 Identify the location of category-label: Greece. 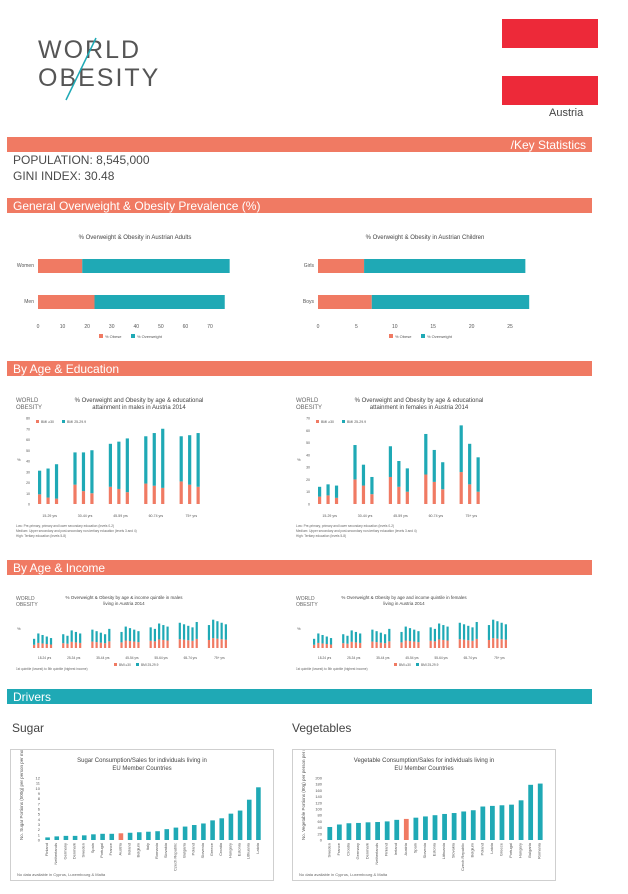
(211, 849).